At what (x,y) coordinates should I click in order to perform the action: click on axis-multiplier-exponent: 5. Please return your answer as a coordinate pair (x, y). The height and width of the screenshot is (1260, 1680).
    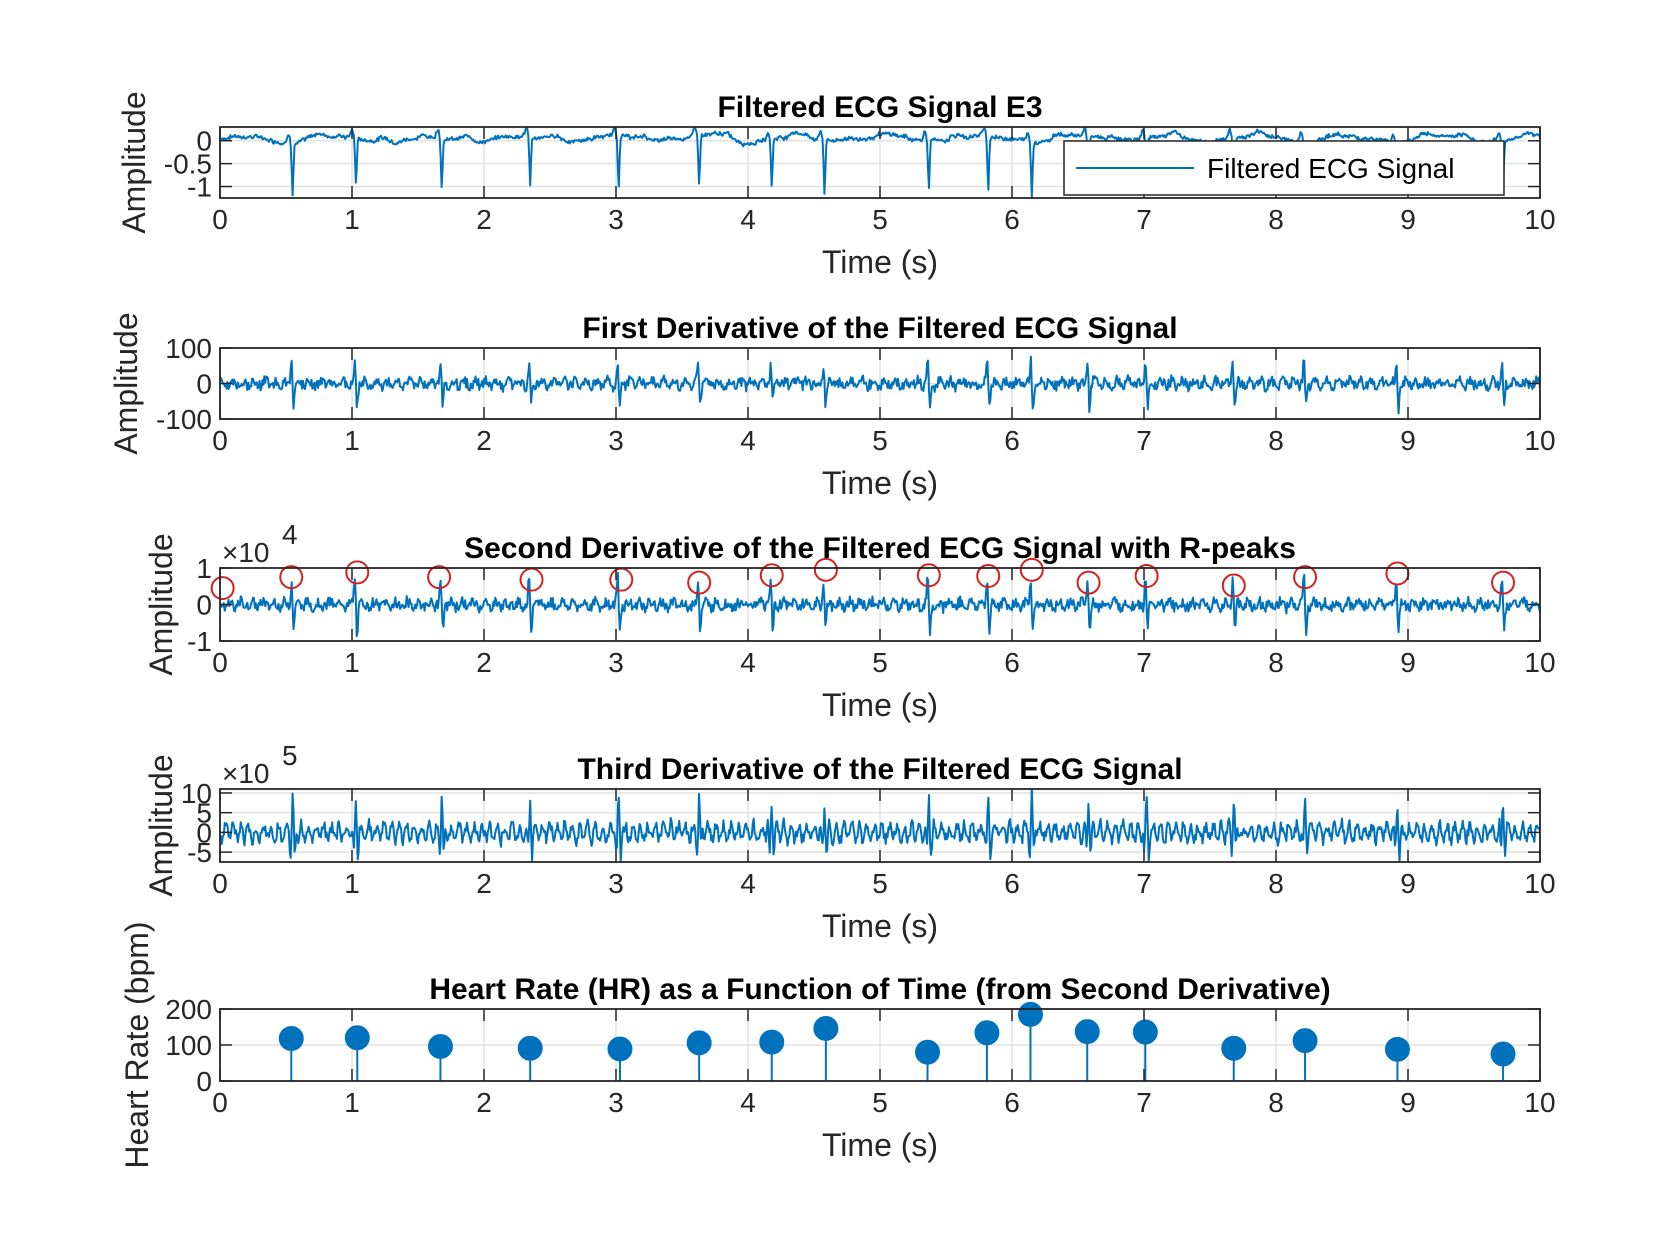
    Looking at the image, I should click on (290, 755).